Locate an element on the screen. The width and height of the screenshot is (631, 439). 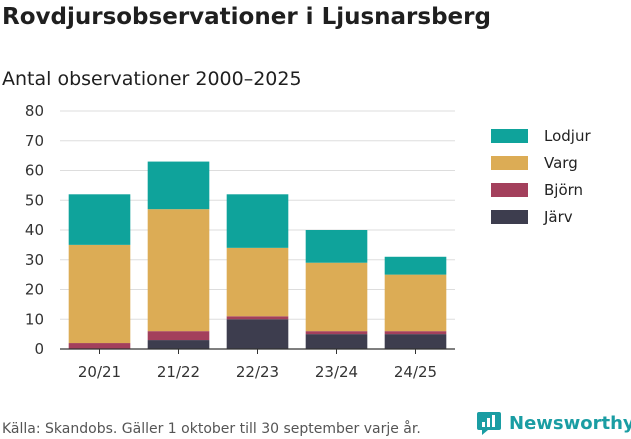
newsworthy-brand: Newsworthy is located at coordinates (553, 423).